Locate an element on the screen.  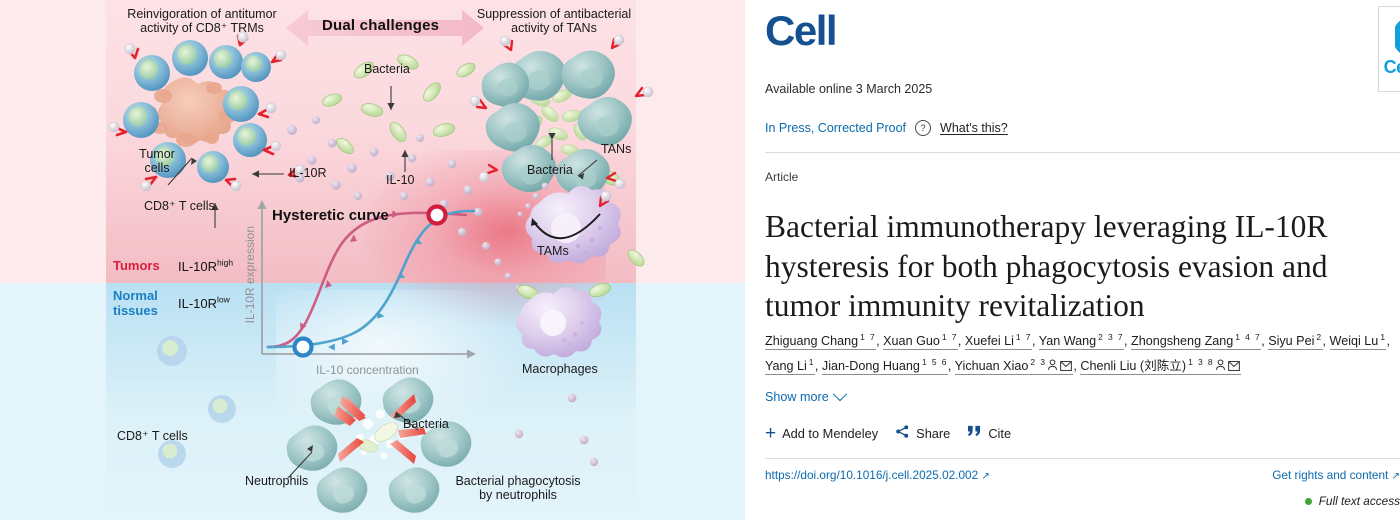
neutrophils-label: Neutrophils is located at coordinates (277, 481).